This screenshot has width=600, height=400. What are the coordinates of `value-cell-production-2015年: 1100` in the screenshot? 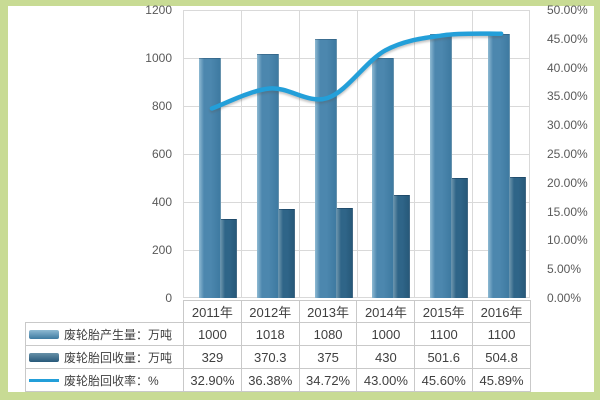 It's located at (444, 334).